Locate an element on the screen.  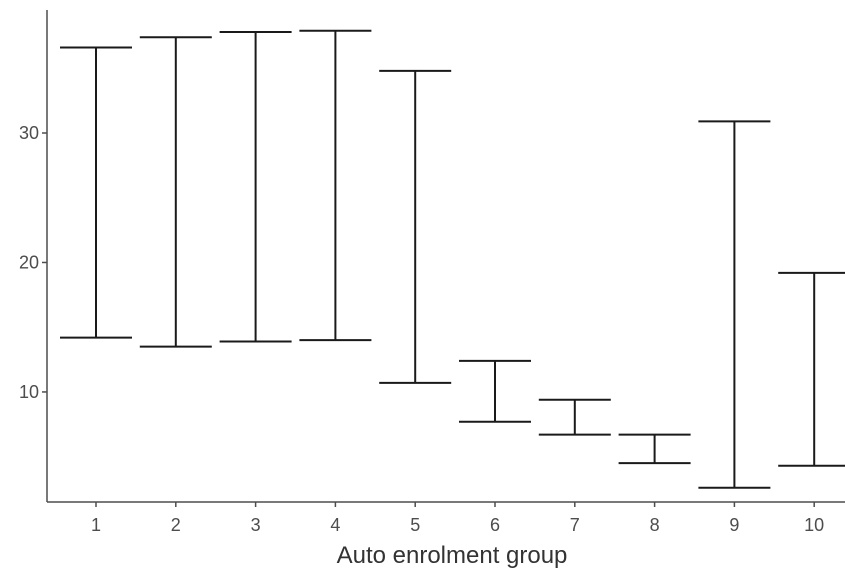
x-tick-label-1: 1 is located at coordinates (96, 525).